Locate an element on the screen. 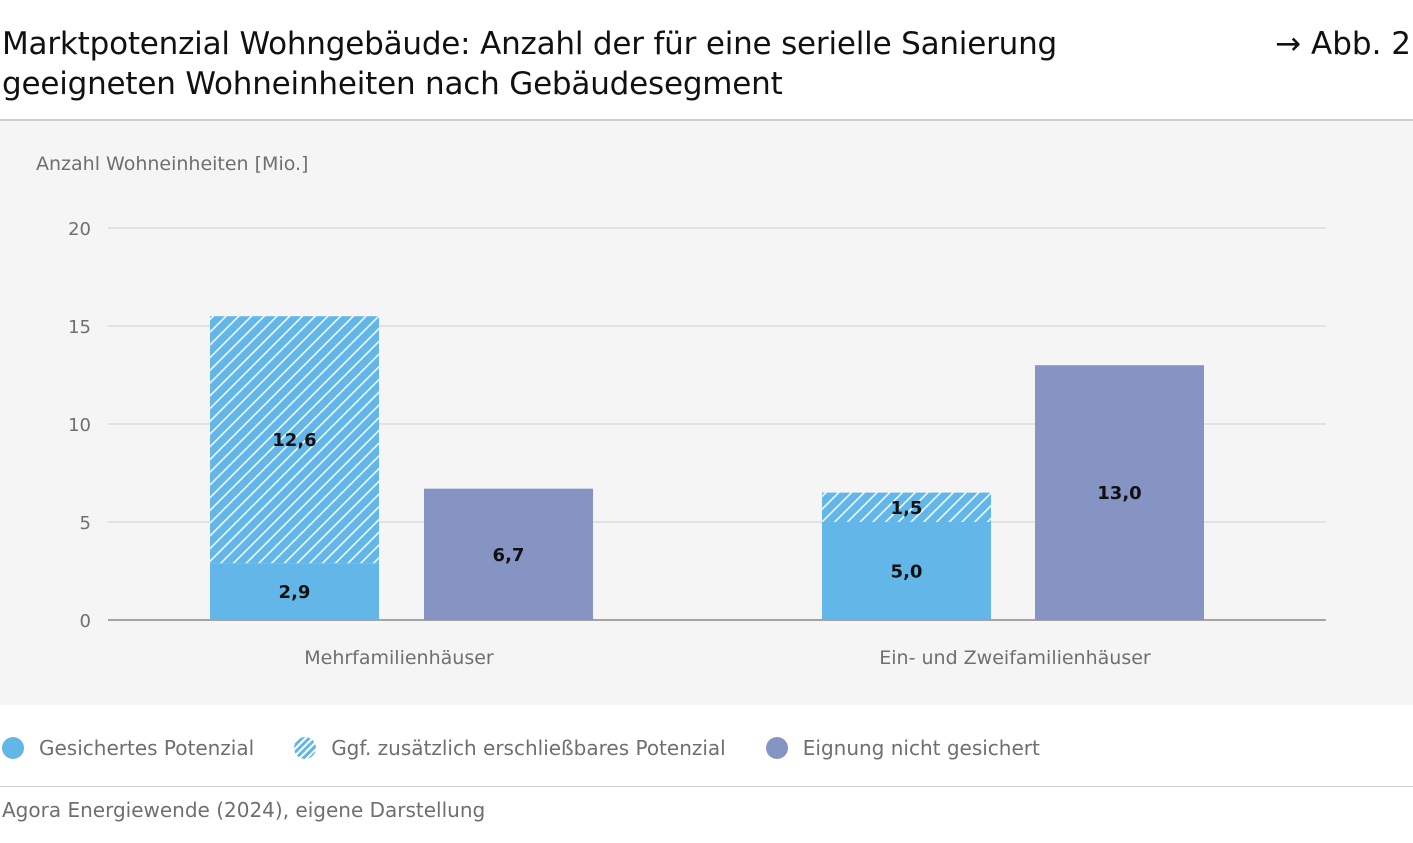  header-divider is located at coordinates (706, 120).